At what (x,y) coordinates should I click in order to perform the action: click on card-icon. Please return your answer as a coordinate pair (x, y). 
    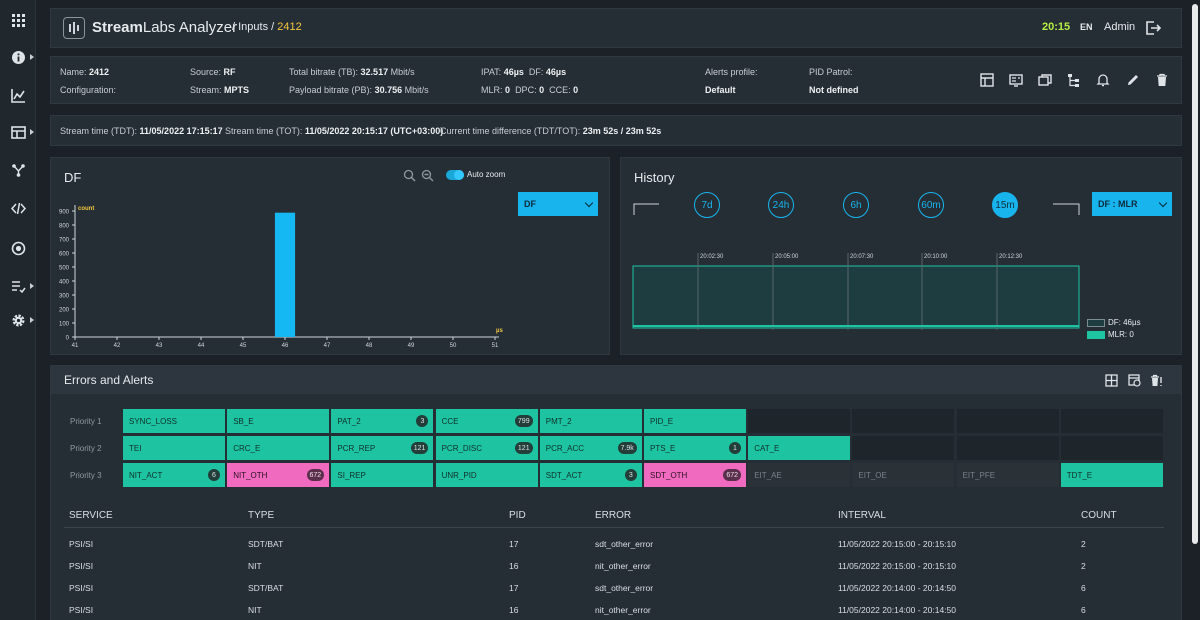
    Looking at the image, I should click on (1016, 80).